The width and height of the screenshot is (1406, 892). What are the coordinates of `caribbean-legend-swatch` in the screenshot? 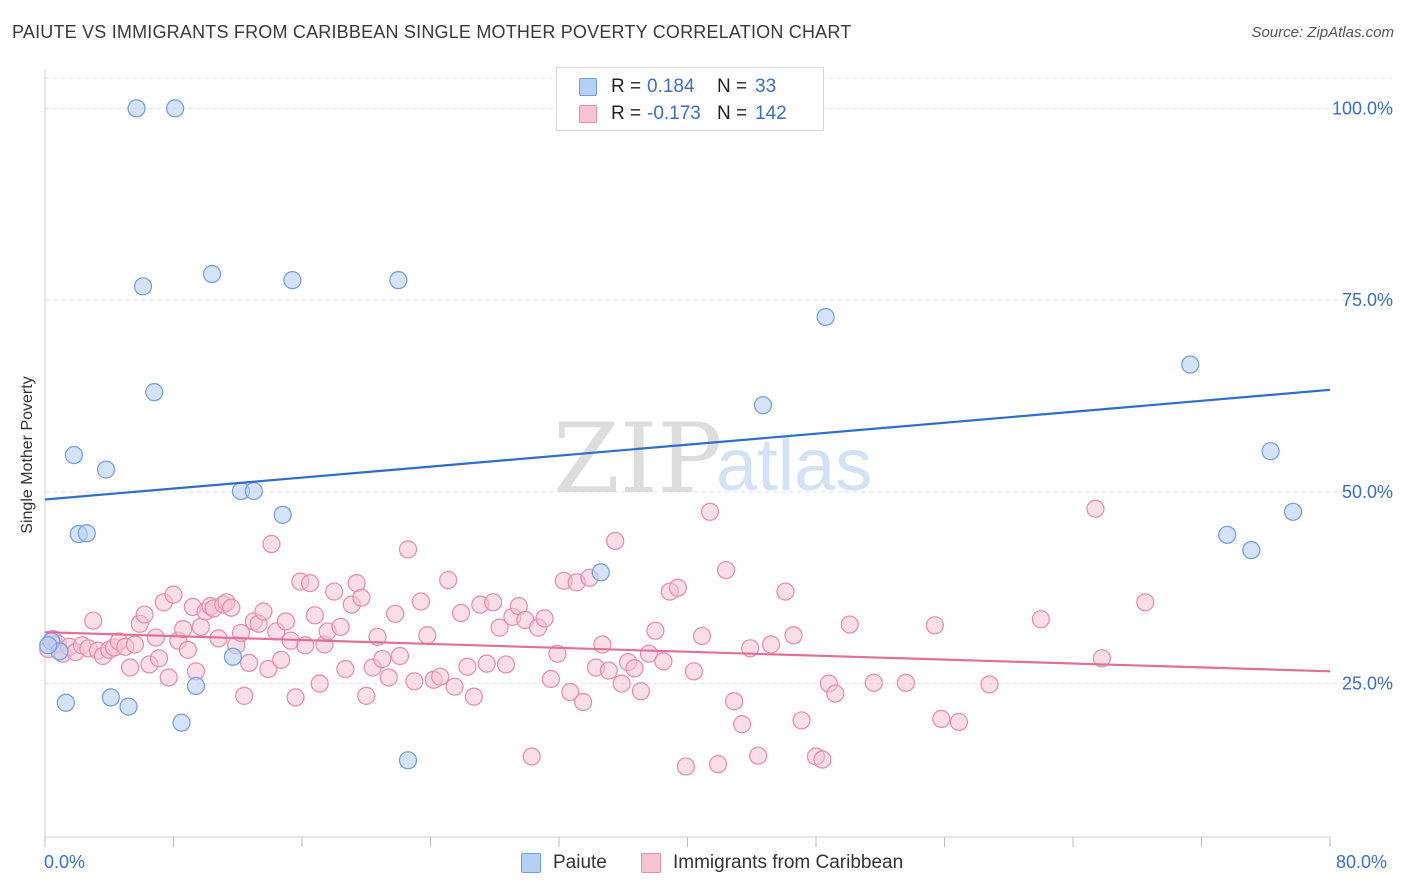 It's located at (651, 863).